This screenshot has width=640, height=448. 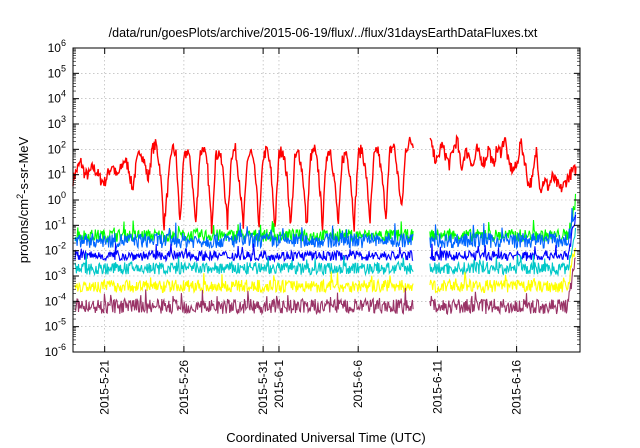 I want to click on x-tick-label: 2015-6-16, so click(x=517, y=387).